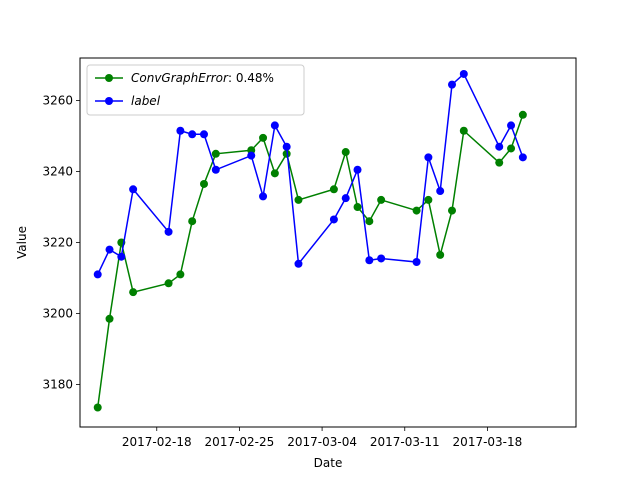  I want to click on legend-item-1: ConvGraphError: 0.48%, so click(184, 78).